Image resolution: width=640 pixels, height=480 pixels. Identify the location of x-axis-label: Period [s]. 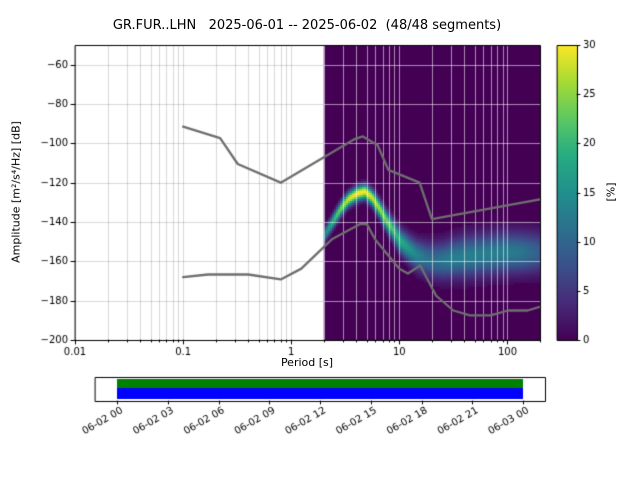
(307, 362).